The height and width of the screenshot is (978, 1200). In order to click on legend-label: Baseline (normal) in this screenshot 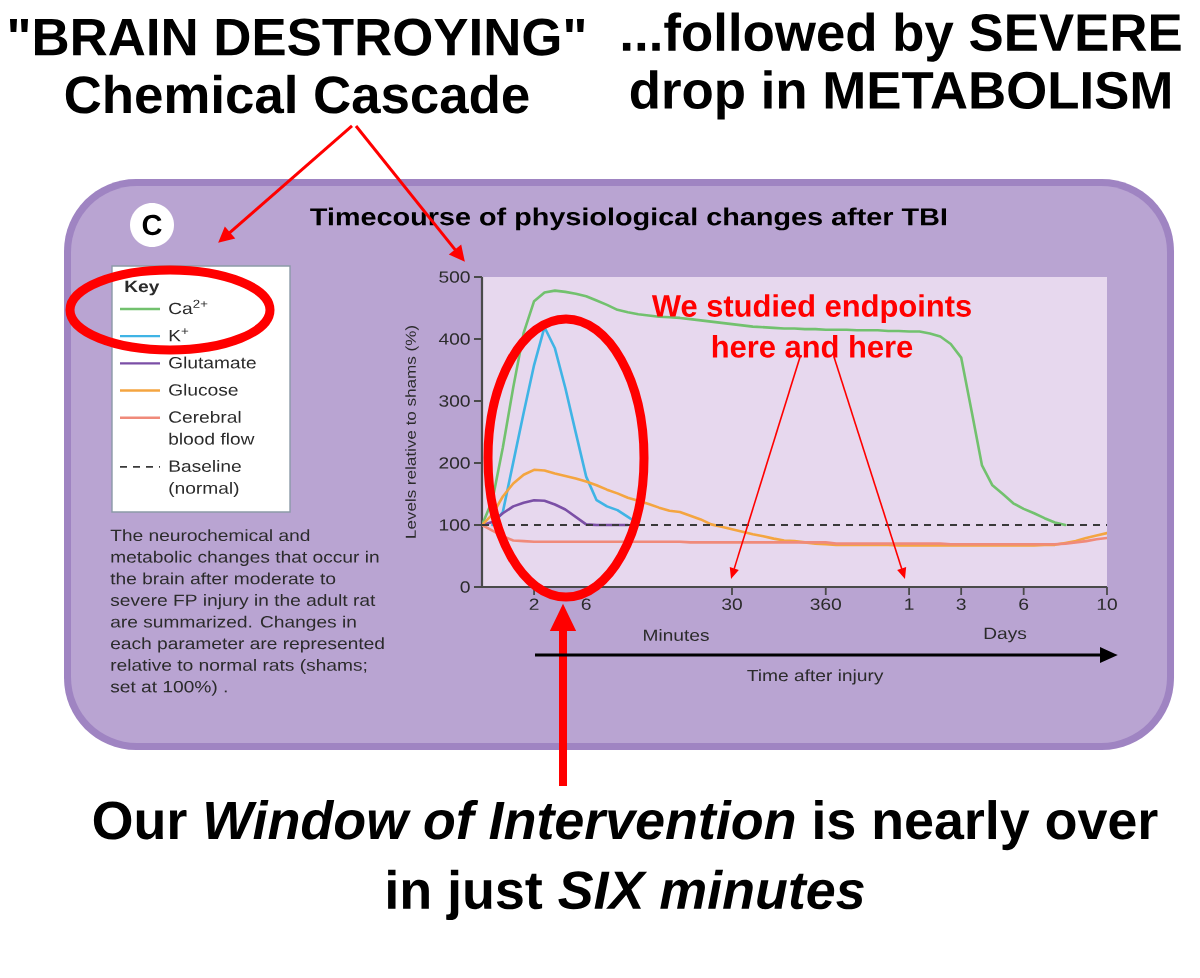, I will do `click(205, 479)`.